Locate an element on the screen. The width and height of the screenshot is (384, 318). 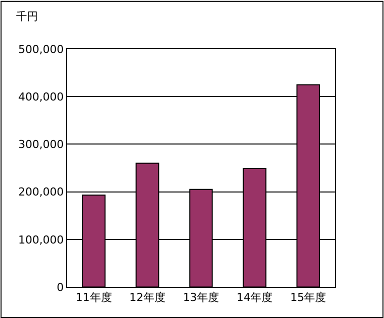
y-tick-label: 0 is located at coordinates (60, 287).